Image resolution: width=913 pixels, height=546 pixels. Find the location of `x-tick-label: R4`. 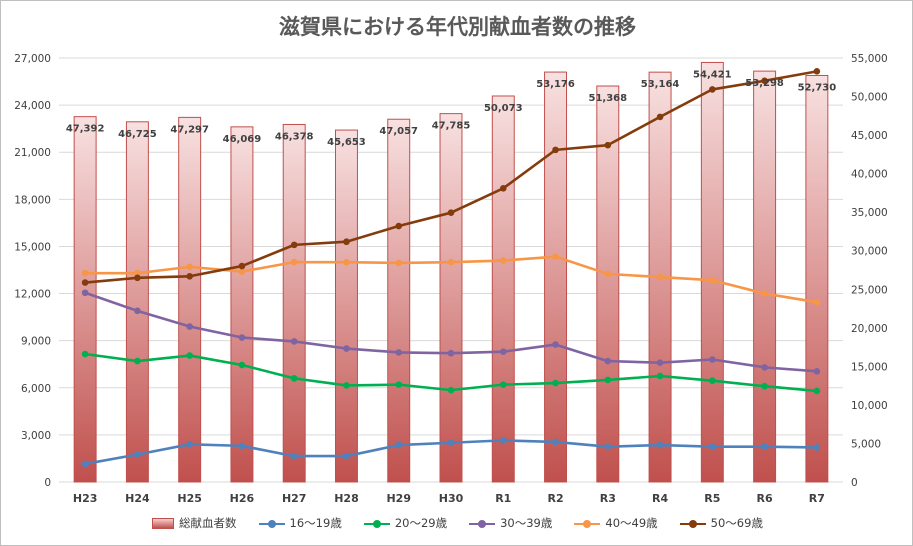

x-tick-label: R4 is located at coordinates (660, 498).